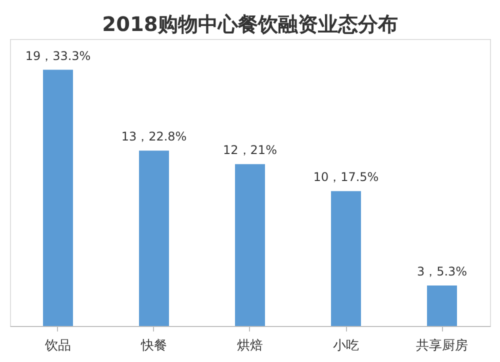 The image size is (500, 362). I want to click on data-label: 13，22.8%, so click(154, 137).